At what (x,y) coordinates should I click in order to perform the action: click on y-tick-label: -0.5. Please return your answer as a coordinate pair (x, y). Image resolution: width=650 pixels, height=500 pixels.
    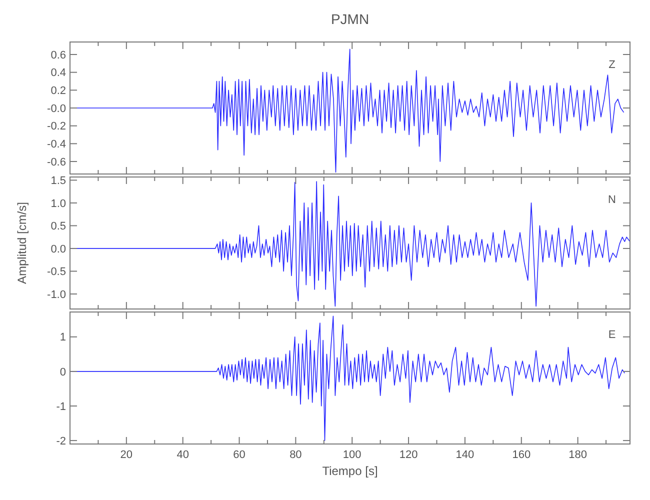
    Looking at the image, I should click on (56, 272).